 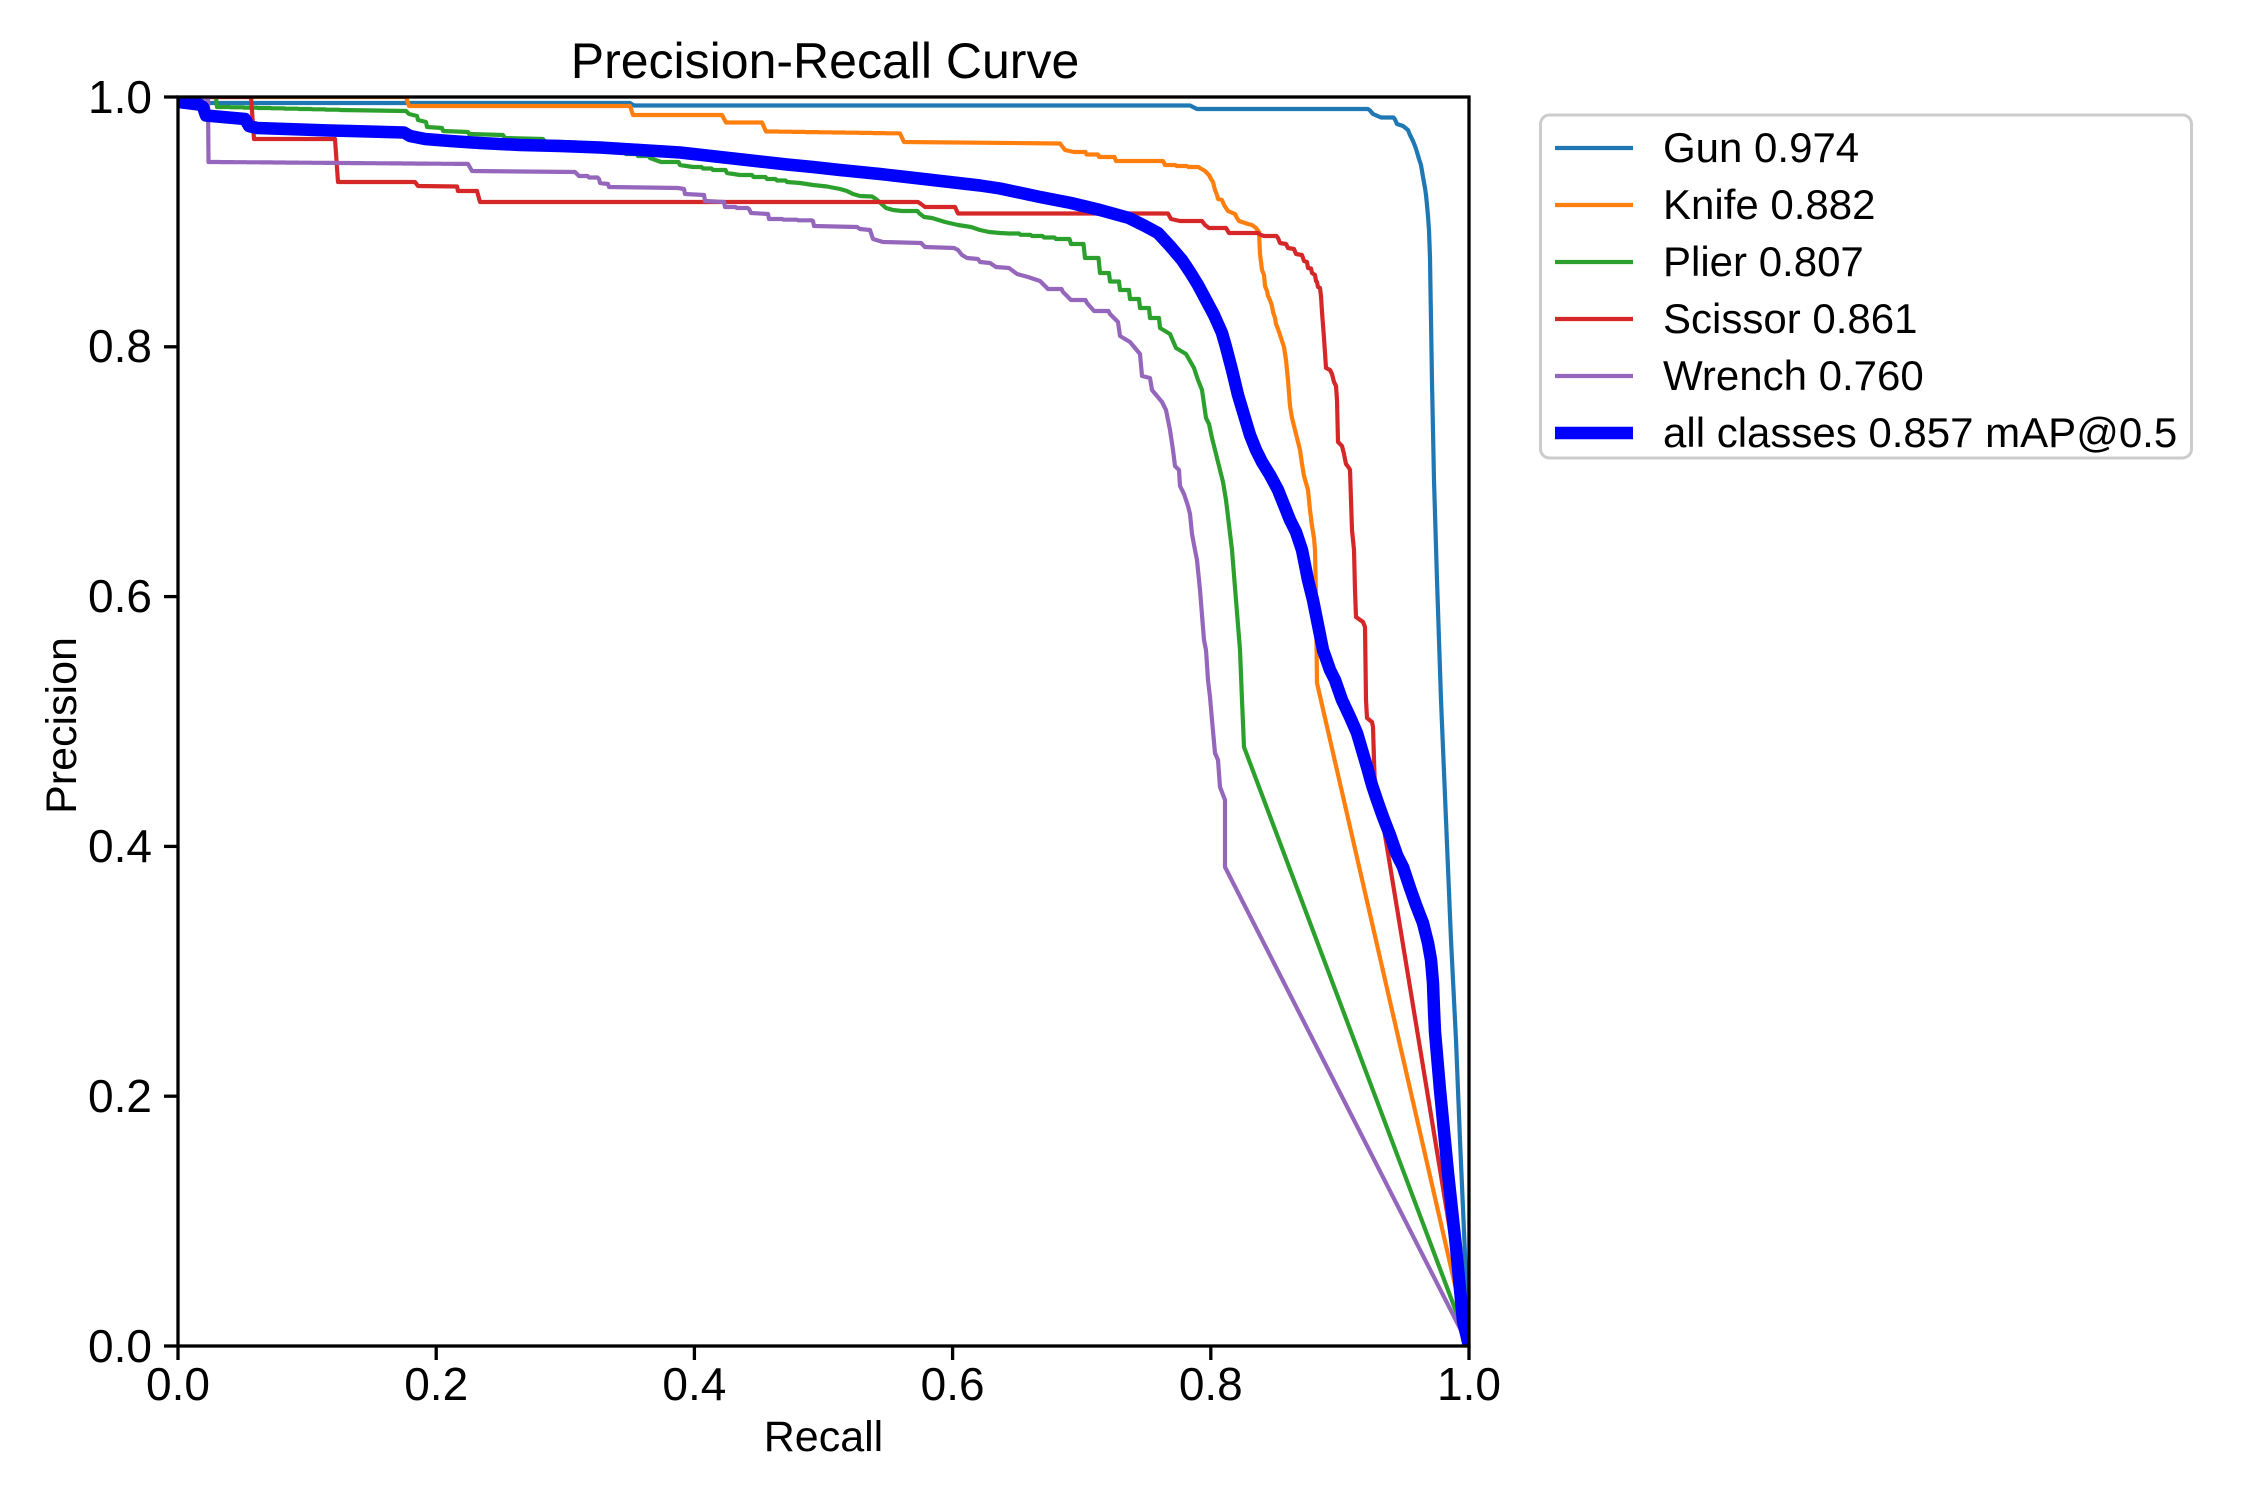 What do you see at coordinates (1920, 432) in the screenshot?
I see `svg-text: all classes 0.857 mAP@0.5` at bounding box center [1920, 432].